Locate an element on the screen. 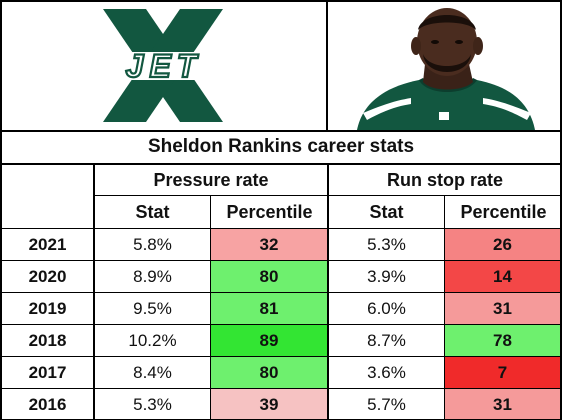 The image size is (562, 420). run-stop-rate-header: Run stop rate is located at coordinates (444, 179).